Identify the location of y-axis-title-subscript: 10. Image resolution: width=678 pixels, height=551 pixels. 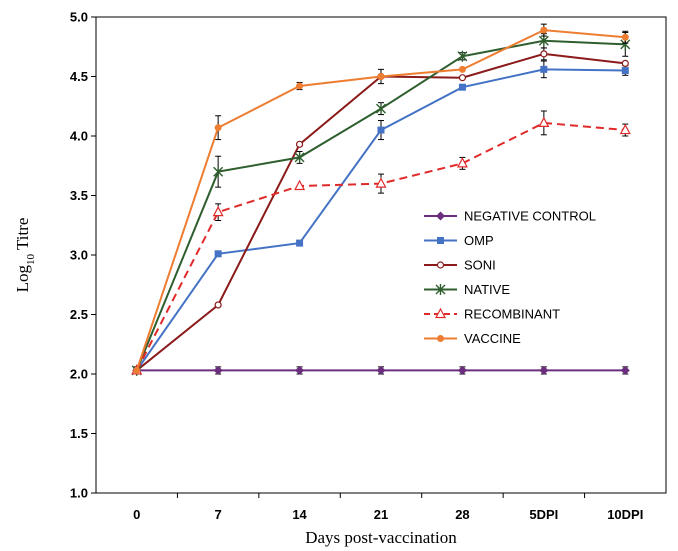
(31, 260).